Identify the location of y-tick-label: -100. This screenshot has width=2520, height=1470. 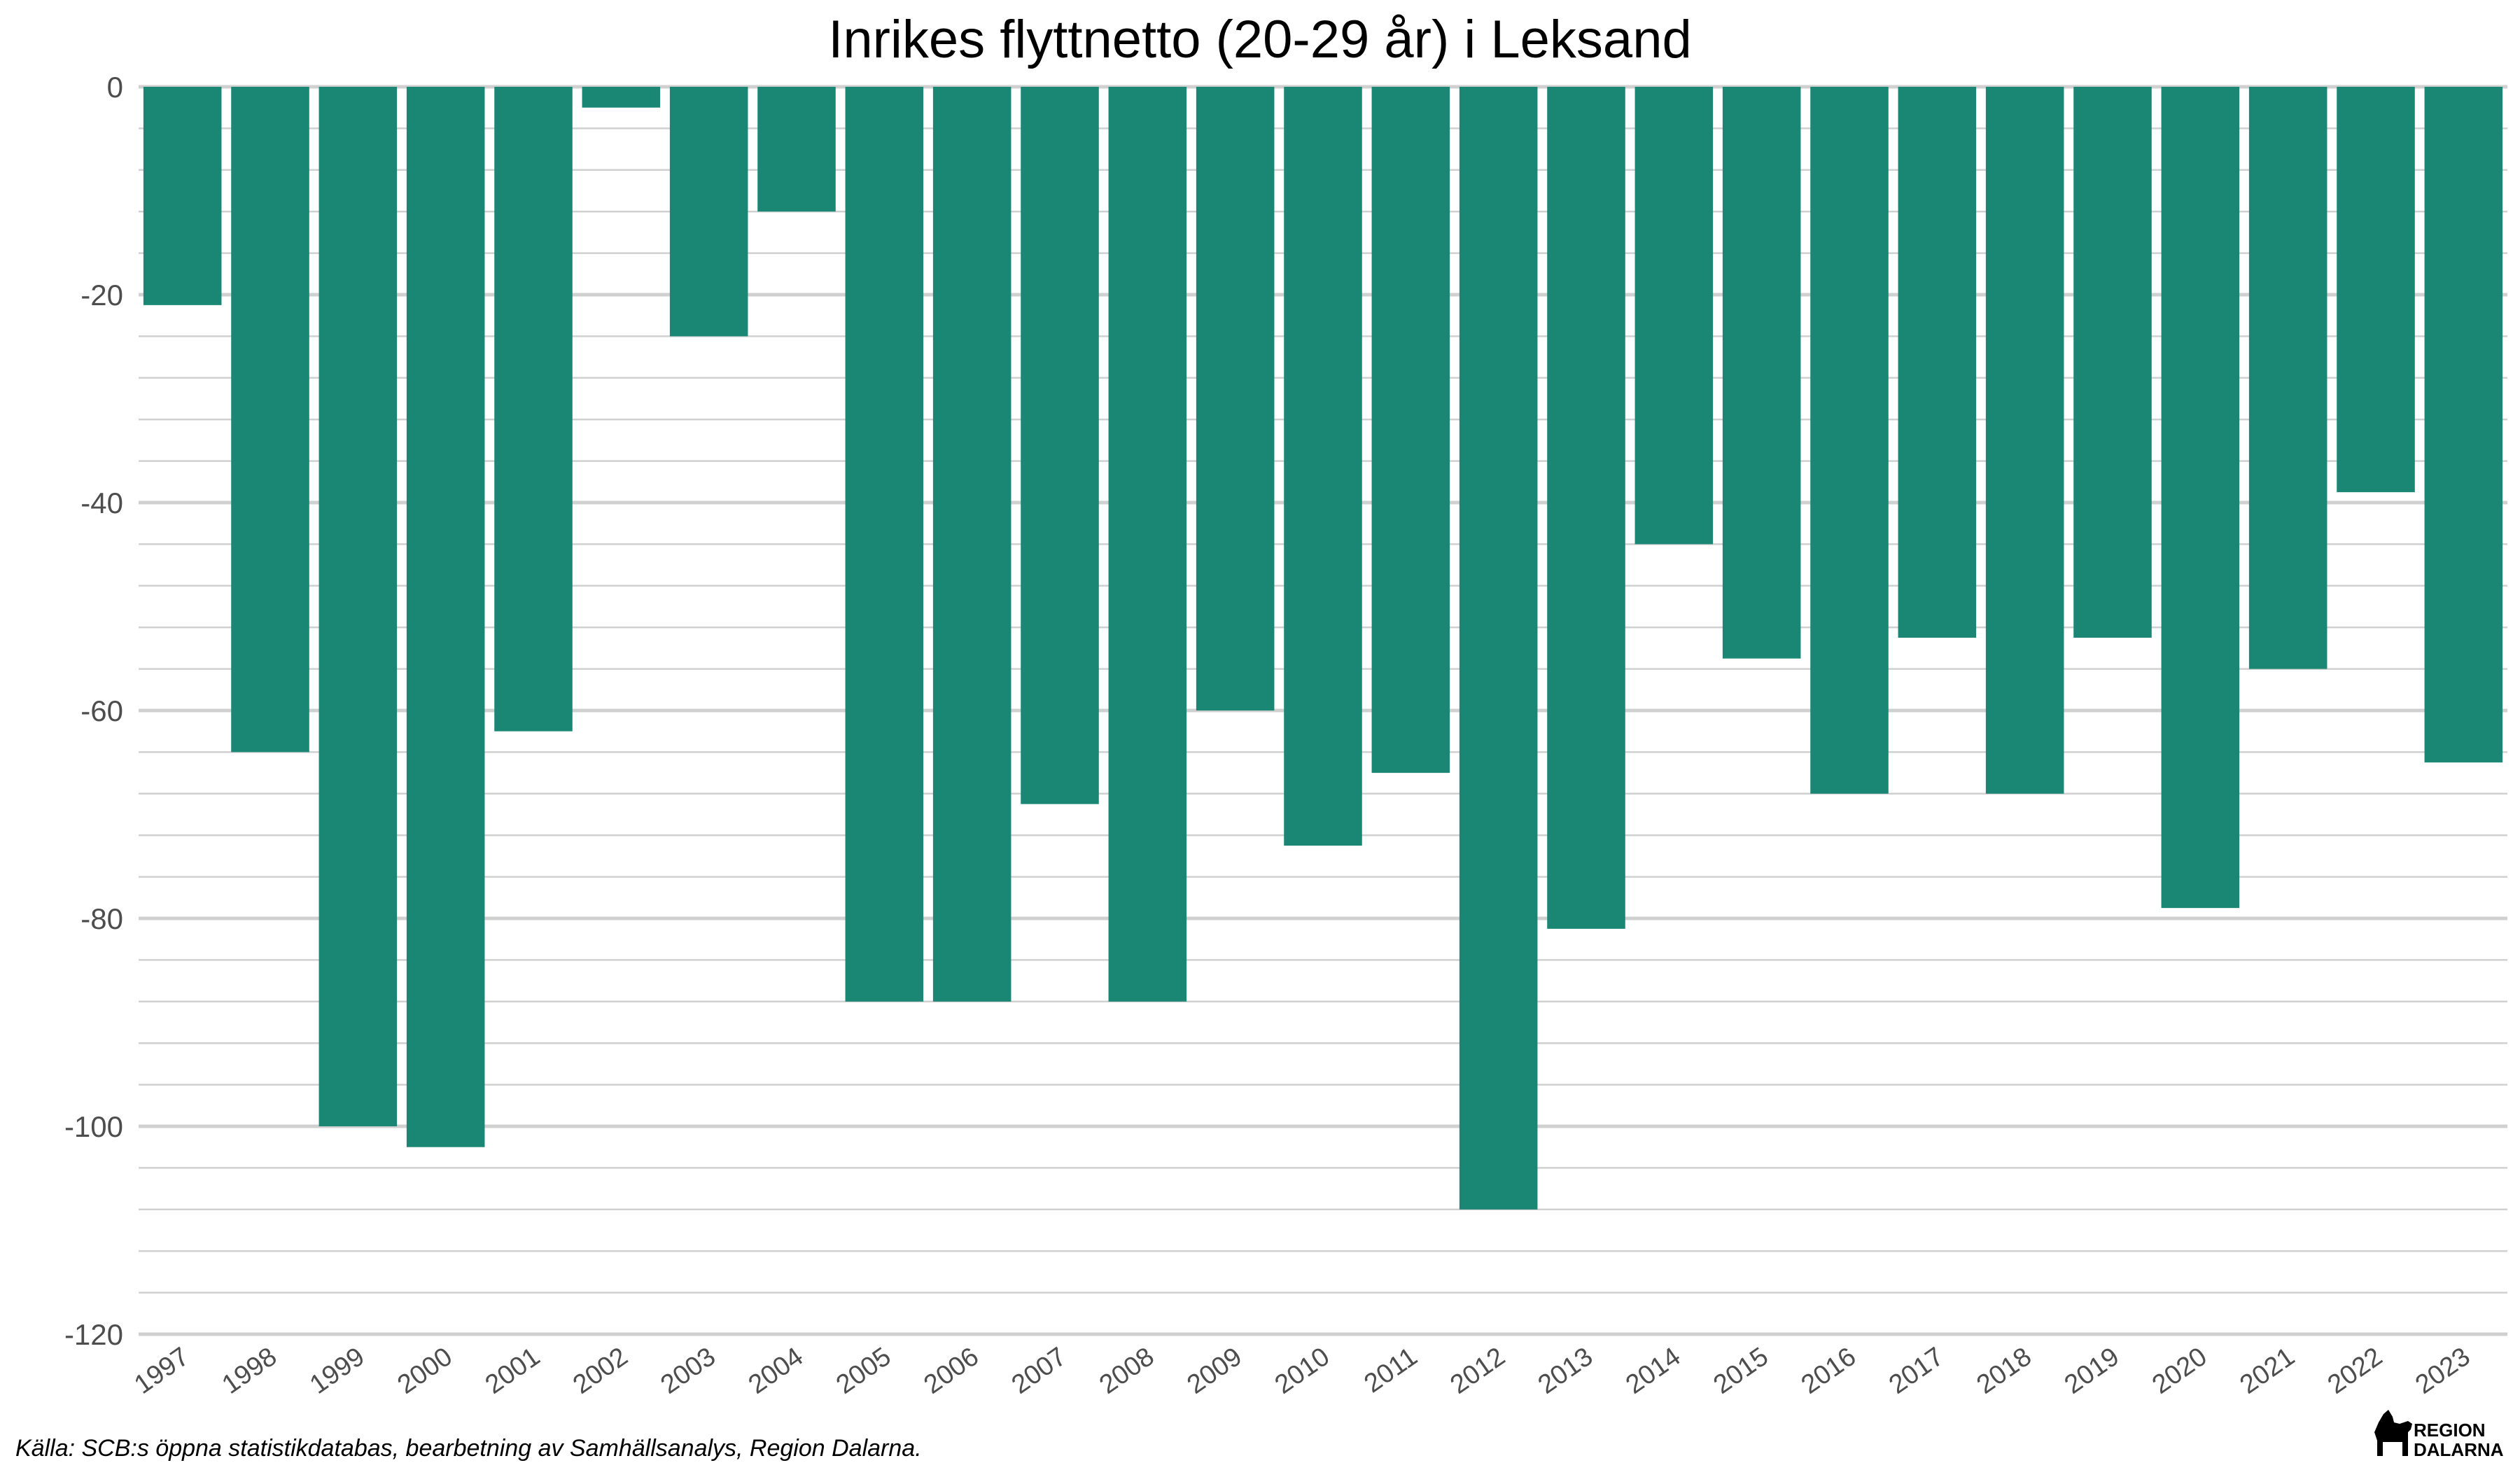
(93, 1126).